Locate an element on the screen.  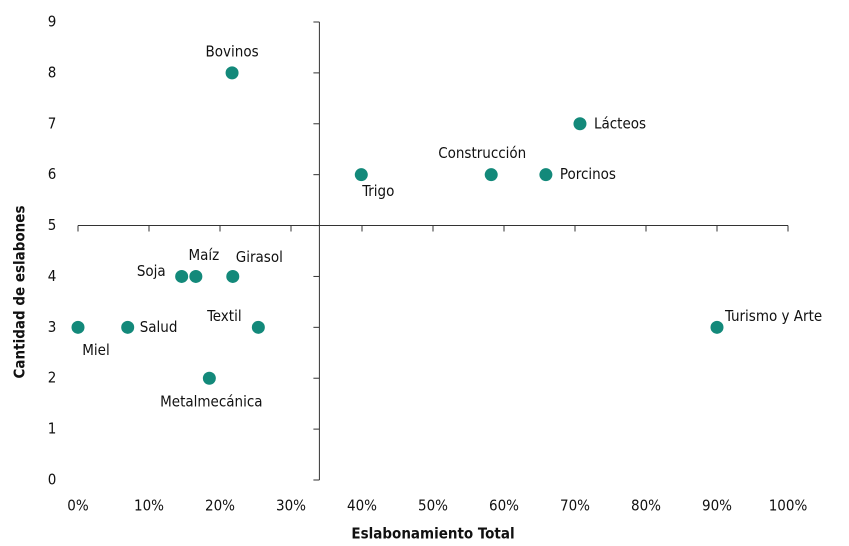
y-axis-title: Cantidad de eslabones is located at coordinates (20, 292).